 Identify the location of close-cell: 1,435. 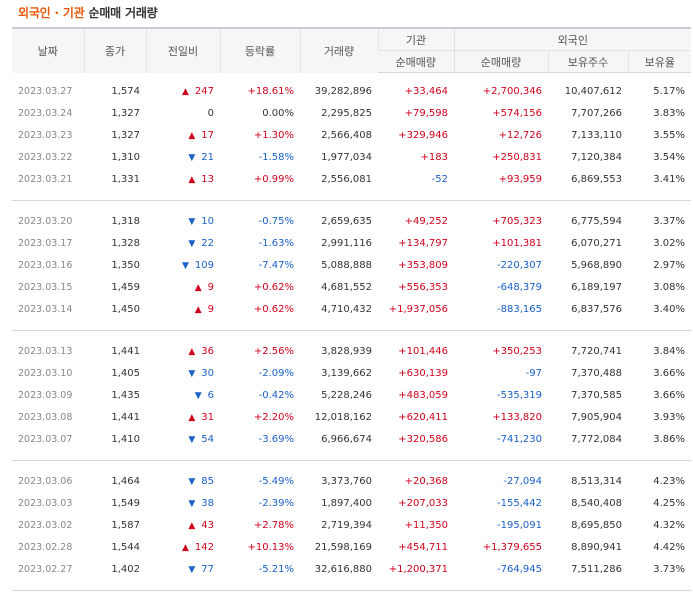
(125, 395).